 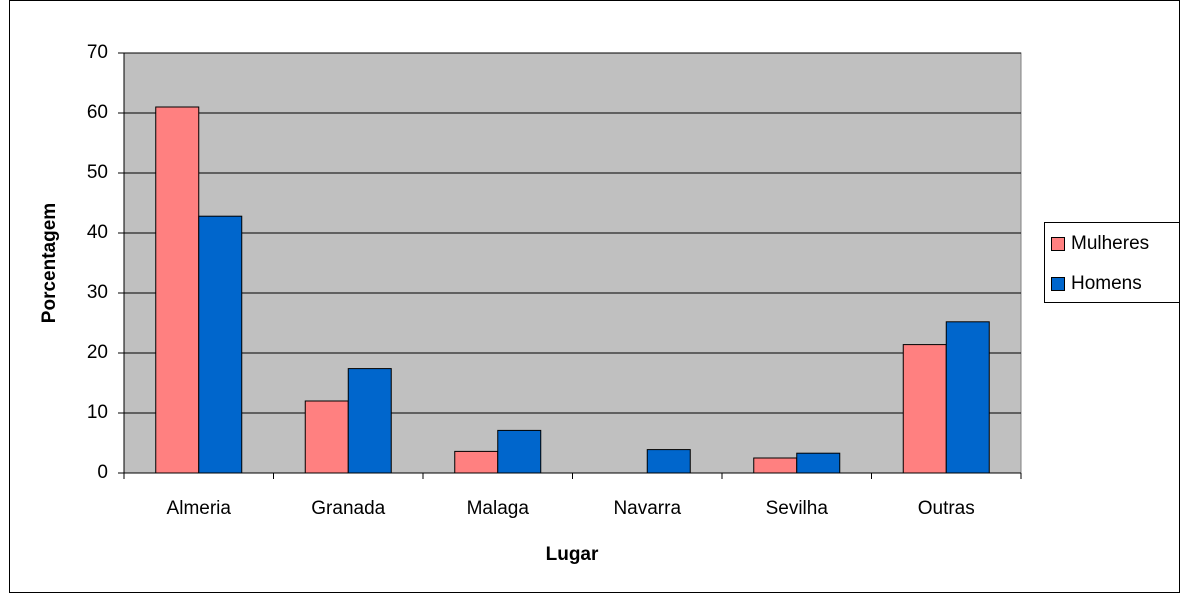 What do you see at coordinates (97, 412) in the screenshot?
I see `y-tick-label: 10` at bounding box center [97, 412].